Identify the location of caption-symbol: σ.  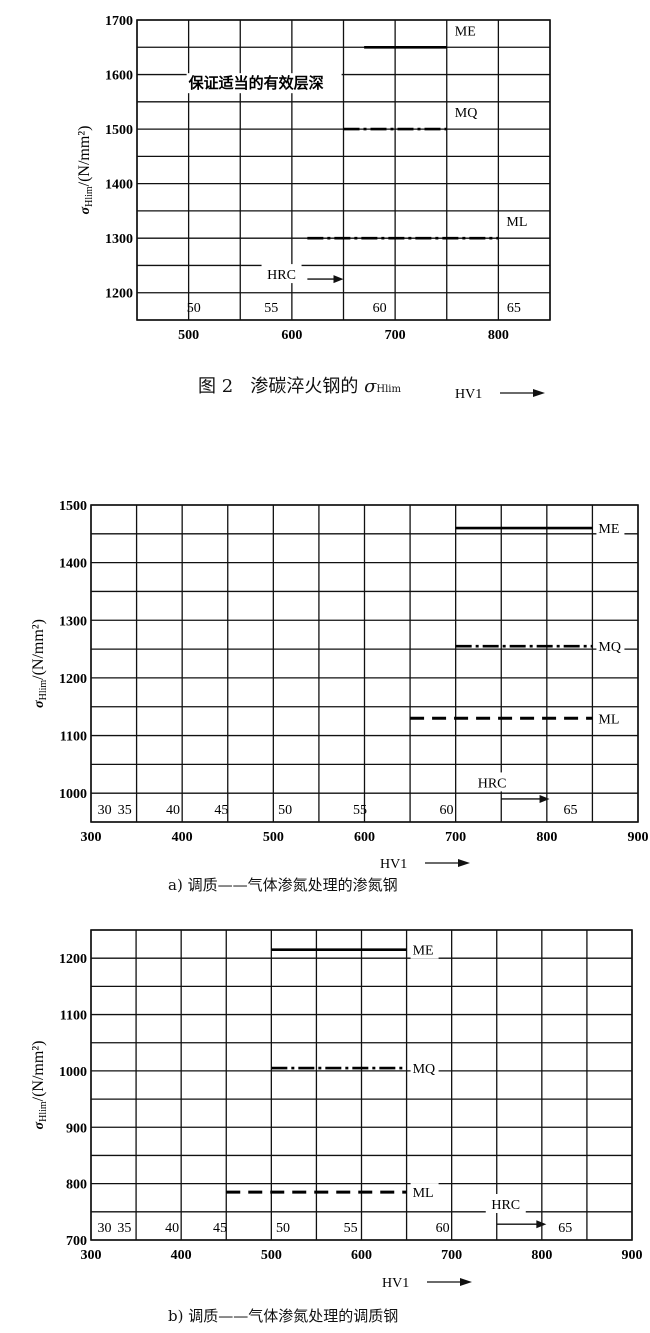
(370, 386).